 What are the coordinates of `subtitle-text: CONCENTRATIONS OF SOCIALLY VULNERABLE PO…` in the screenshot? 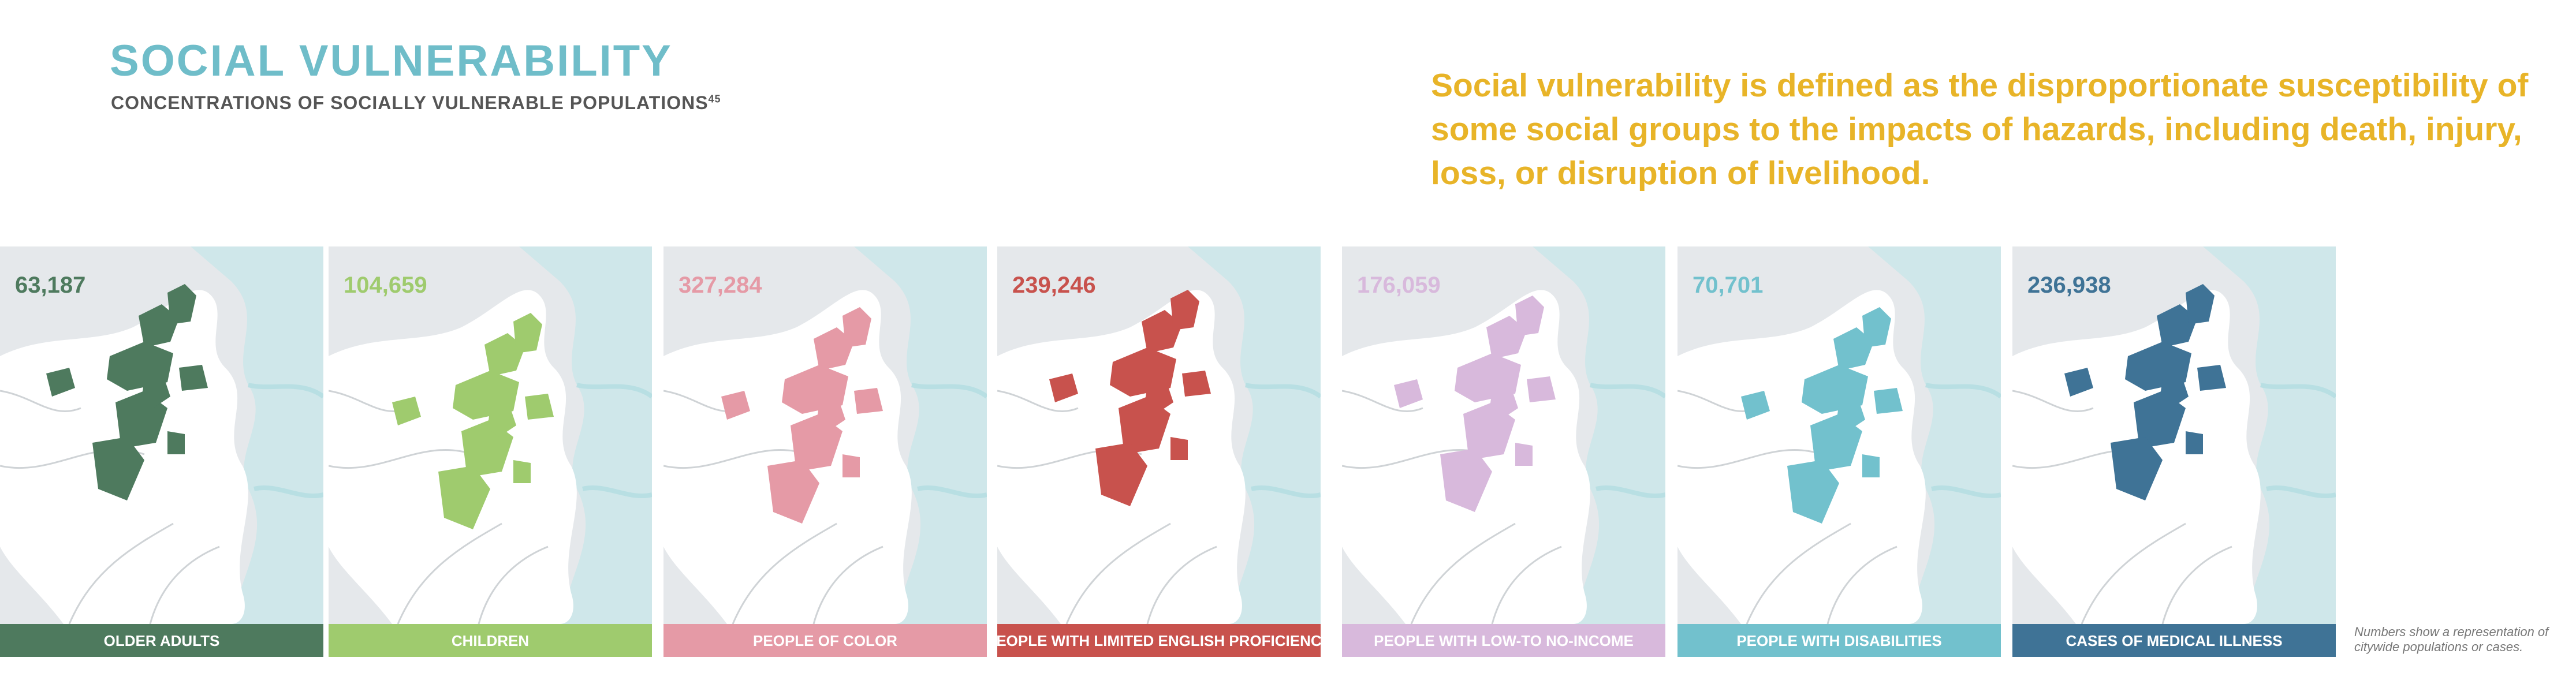 It's located at (410, 102).